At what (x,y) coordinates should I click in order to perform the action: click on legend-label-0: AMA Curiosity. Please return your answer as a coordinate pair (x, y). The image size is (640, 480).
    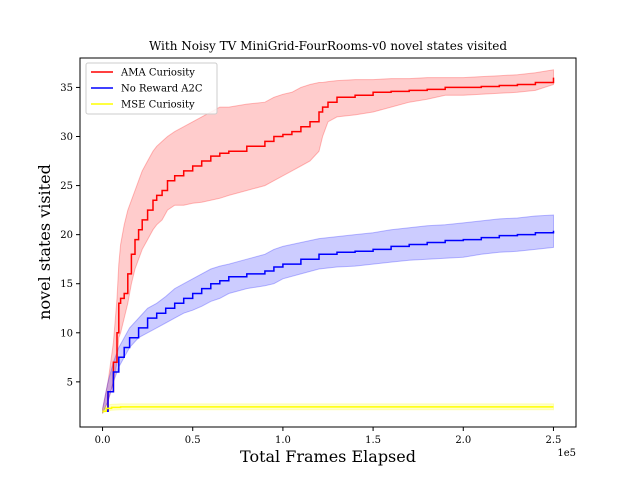
    Looking at the image, I should click on (157, 73).